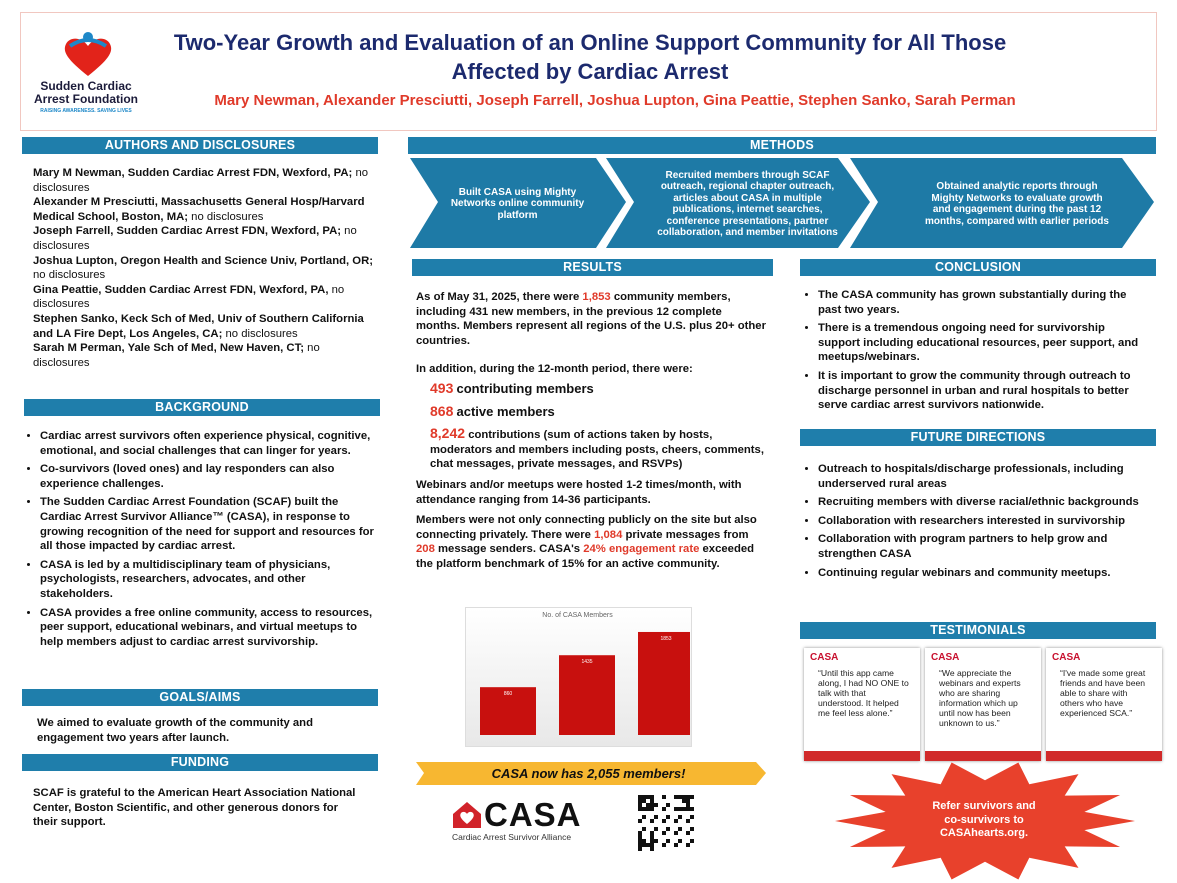 This screenshot has height=883, width=1177. I want to click on stat-value: 8,242, so click(448, 433).